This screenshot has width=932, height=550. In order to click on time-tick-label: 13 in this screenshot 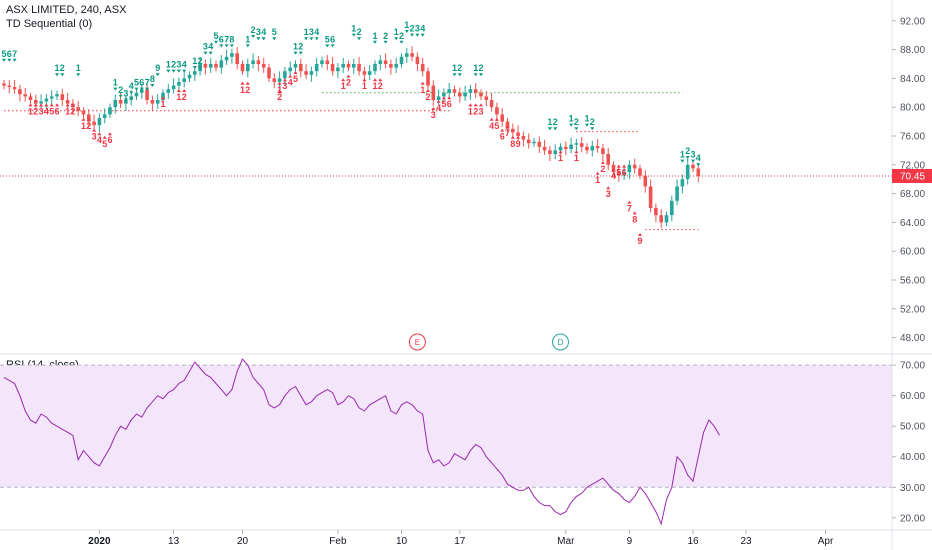, I will do `click(174, 541)`.